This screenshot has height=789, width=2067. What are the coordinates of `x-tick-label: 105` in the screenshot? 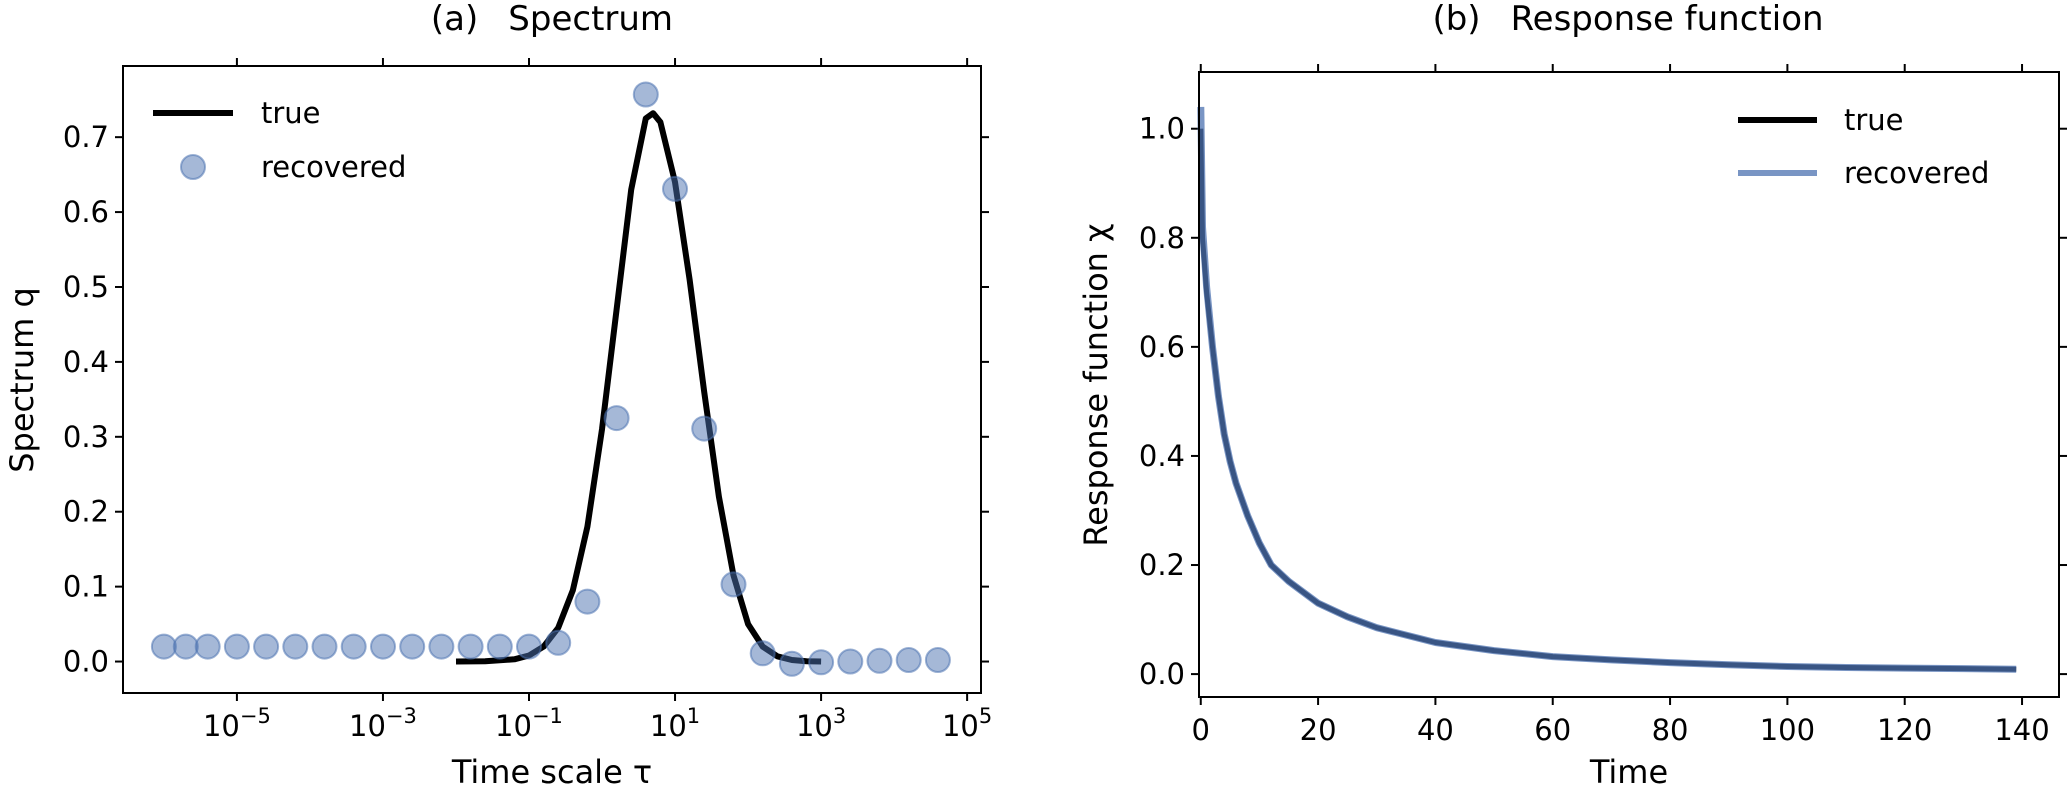 It's located at (967, 723).